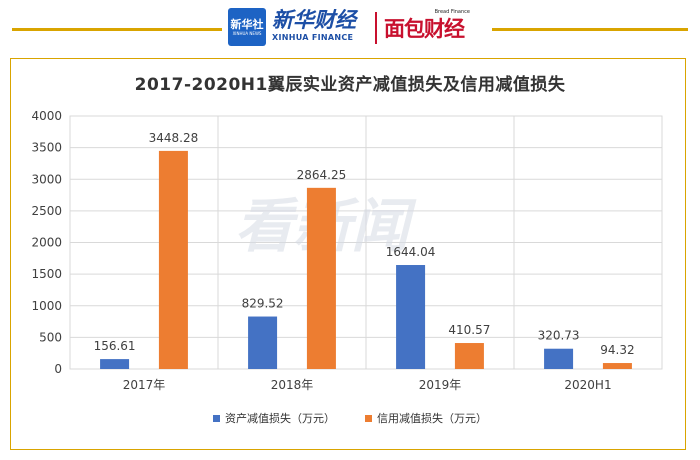  Describe the element at coordinates (424, 29) in the screenshot. I see `bread-finance-logo-cn: 面包财经` at that location.